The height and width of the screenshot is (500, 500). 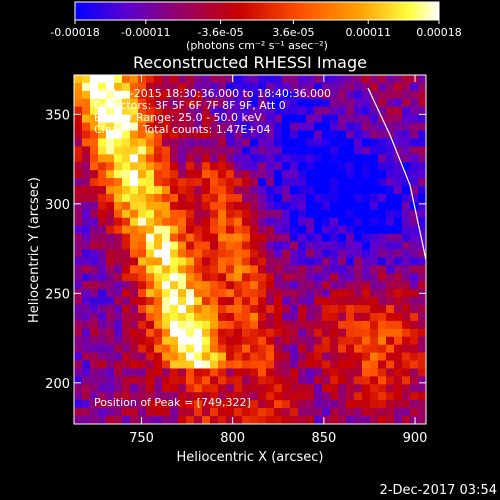 I want to click on y-tick-label: 300, so click(x=57, y=205).